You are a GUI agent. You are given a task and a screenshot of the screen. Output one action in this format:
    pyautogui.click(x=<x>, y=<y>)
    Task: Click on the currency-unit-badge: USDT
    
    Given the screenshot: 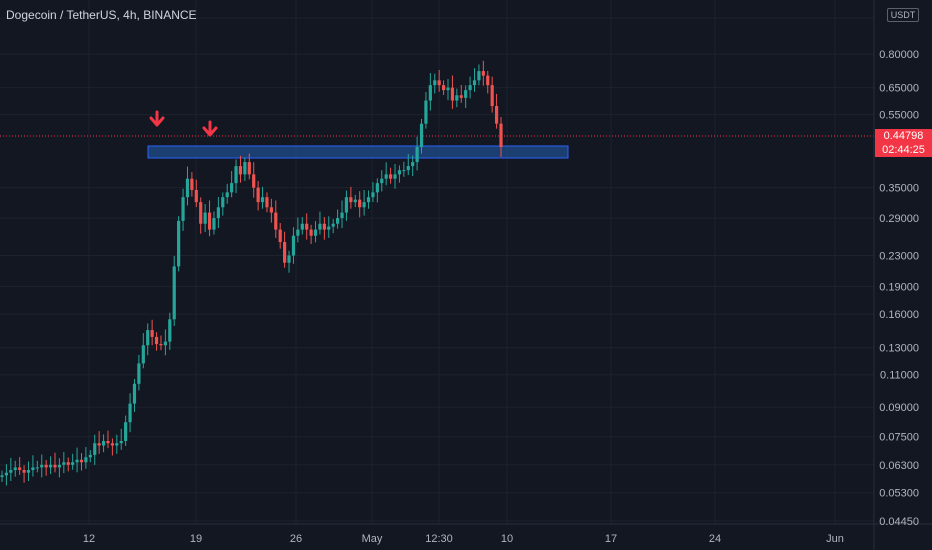 What is the action you would take?
    pyautogui.click(x=903, y=15)
    